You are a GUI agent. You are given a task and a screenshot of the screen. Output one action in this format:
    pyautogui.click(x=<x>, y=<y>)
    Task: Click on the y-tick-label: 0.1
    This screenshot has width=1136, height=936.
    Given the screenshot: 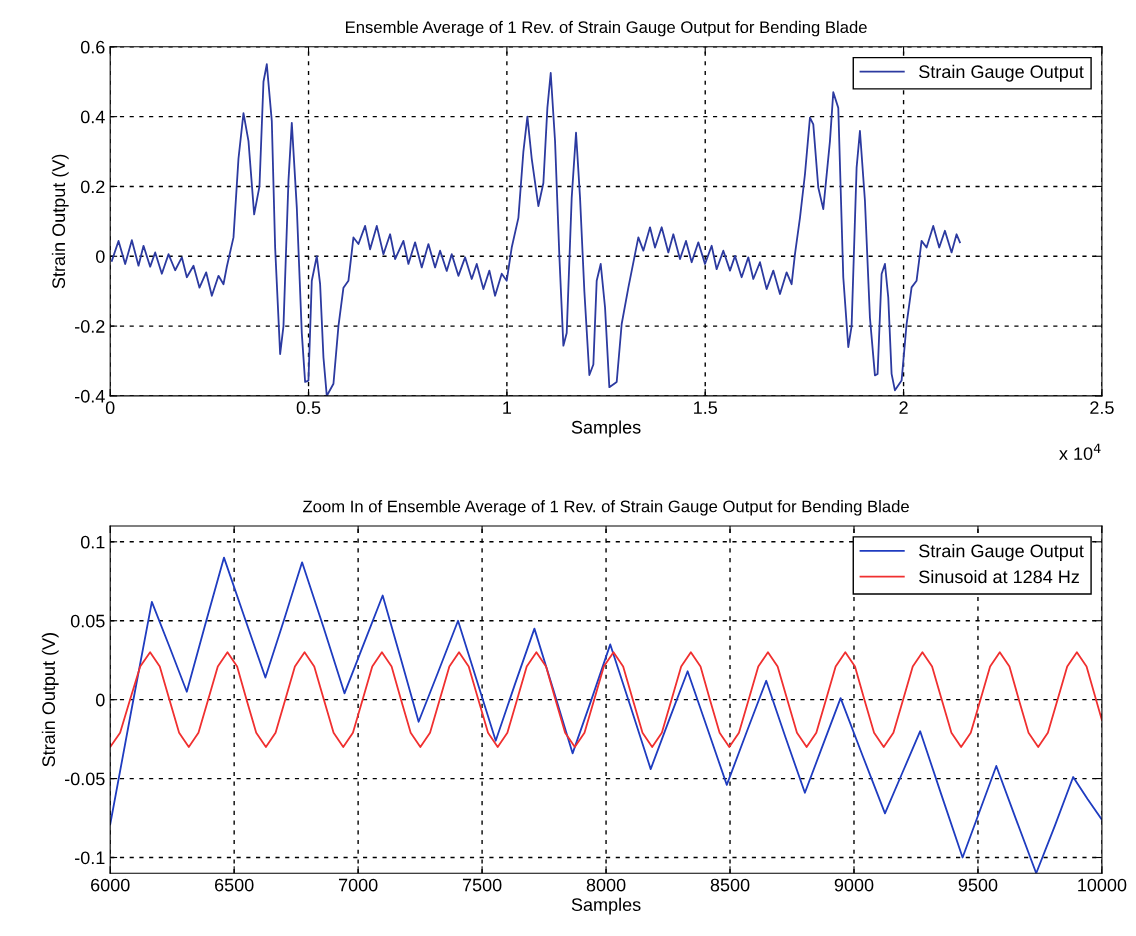 What is the action you would take?
    pyautogui.click(x=92, y=542)
    